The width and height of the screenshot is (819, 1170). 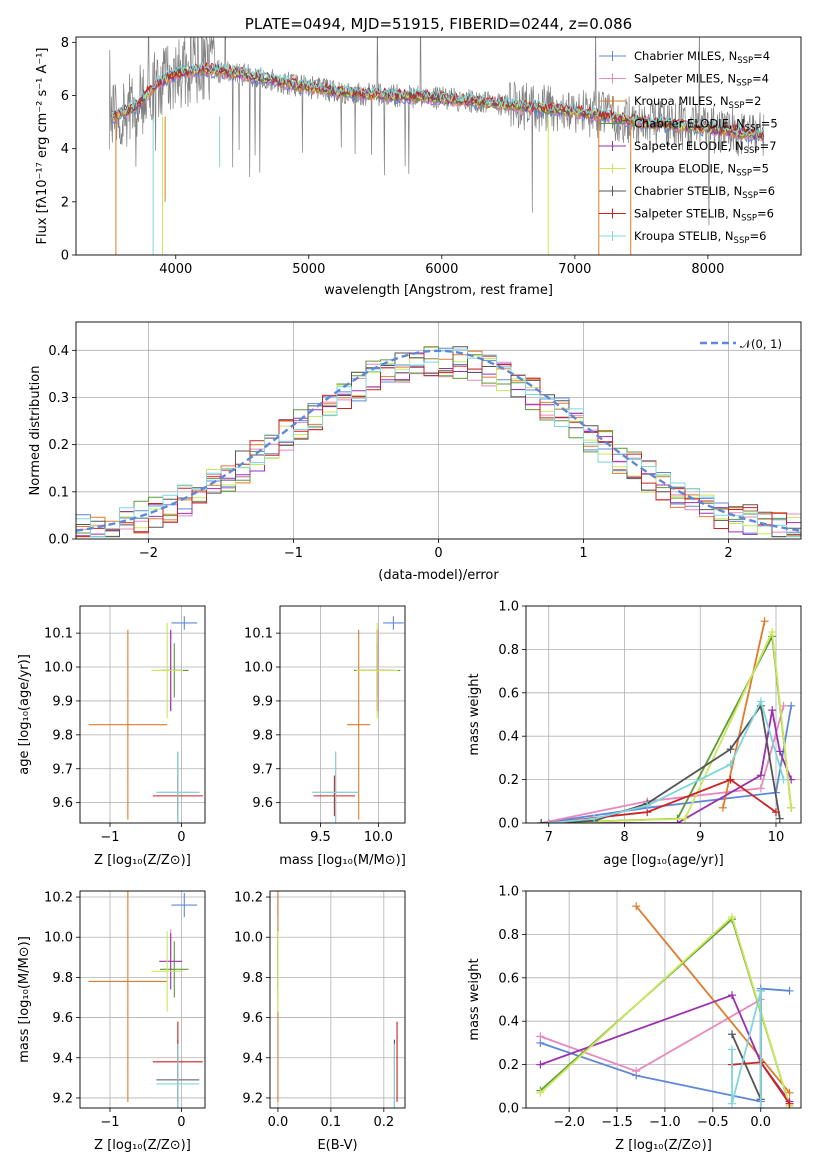 What do you see at coordinates (181, 1122) in the screenshot?
I see `x-tick-label: 0` at bounding box center [181, 1122].